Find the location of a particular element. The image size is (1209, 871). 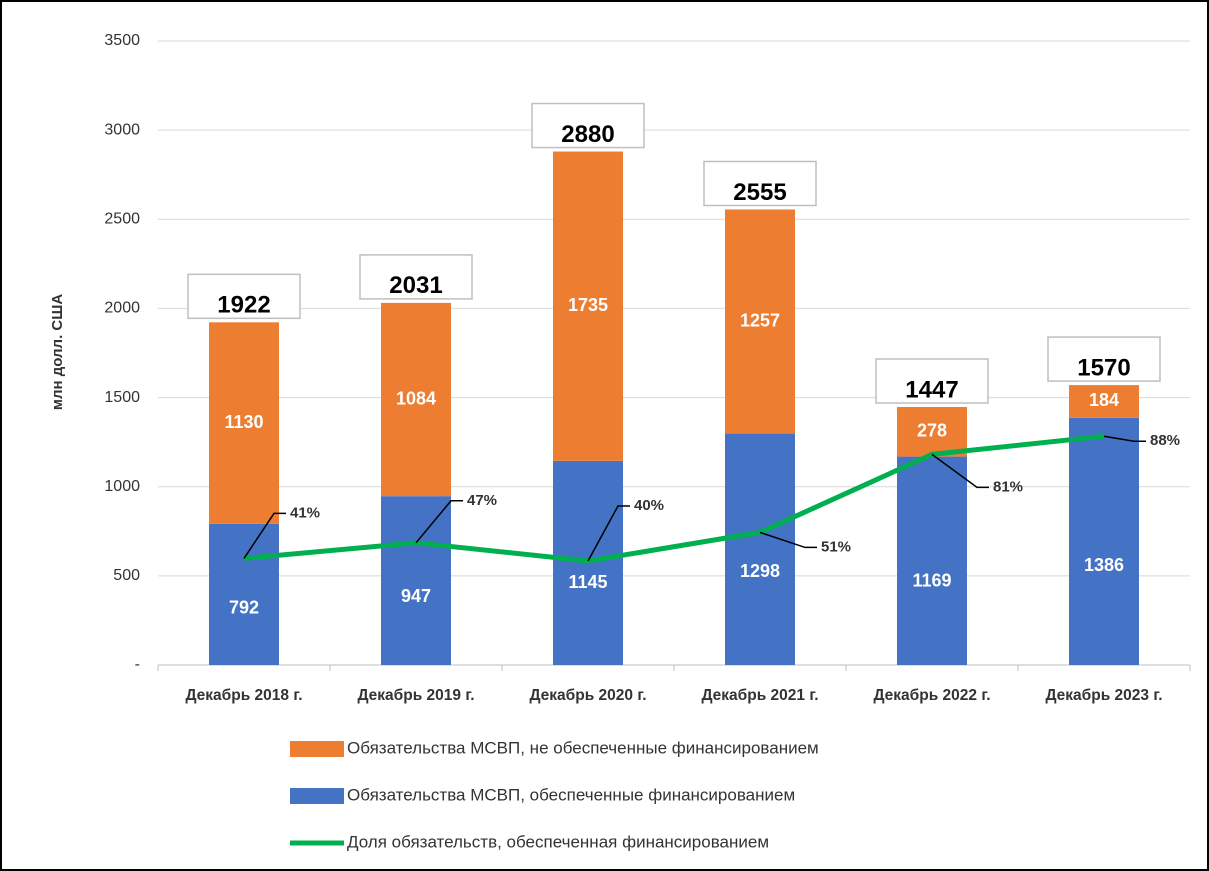

bar-value-label: 1084 is located at coordinates (416, 398).